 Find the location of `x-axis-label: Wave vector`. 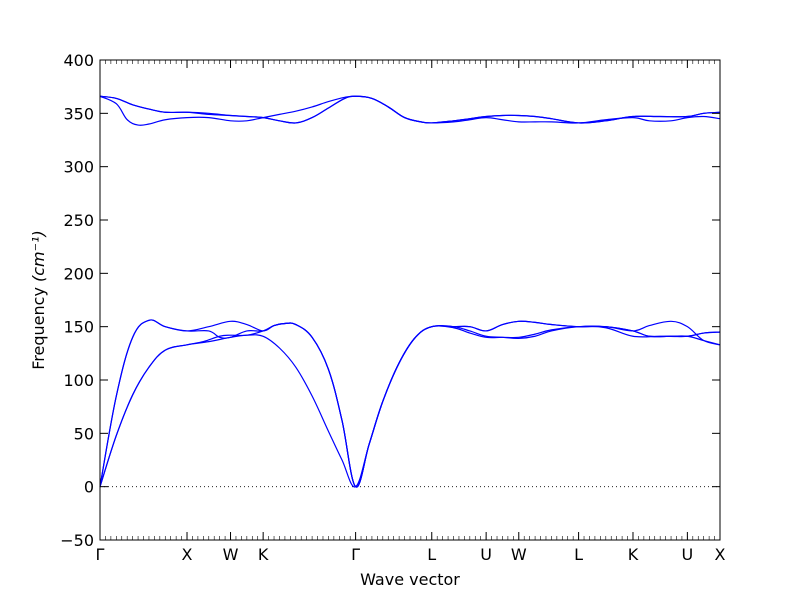

x-axis-label: Wave vector is located at coordinates (410, 579).